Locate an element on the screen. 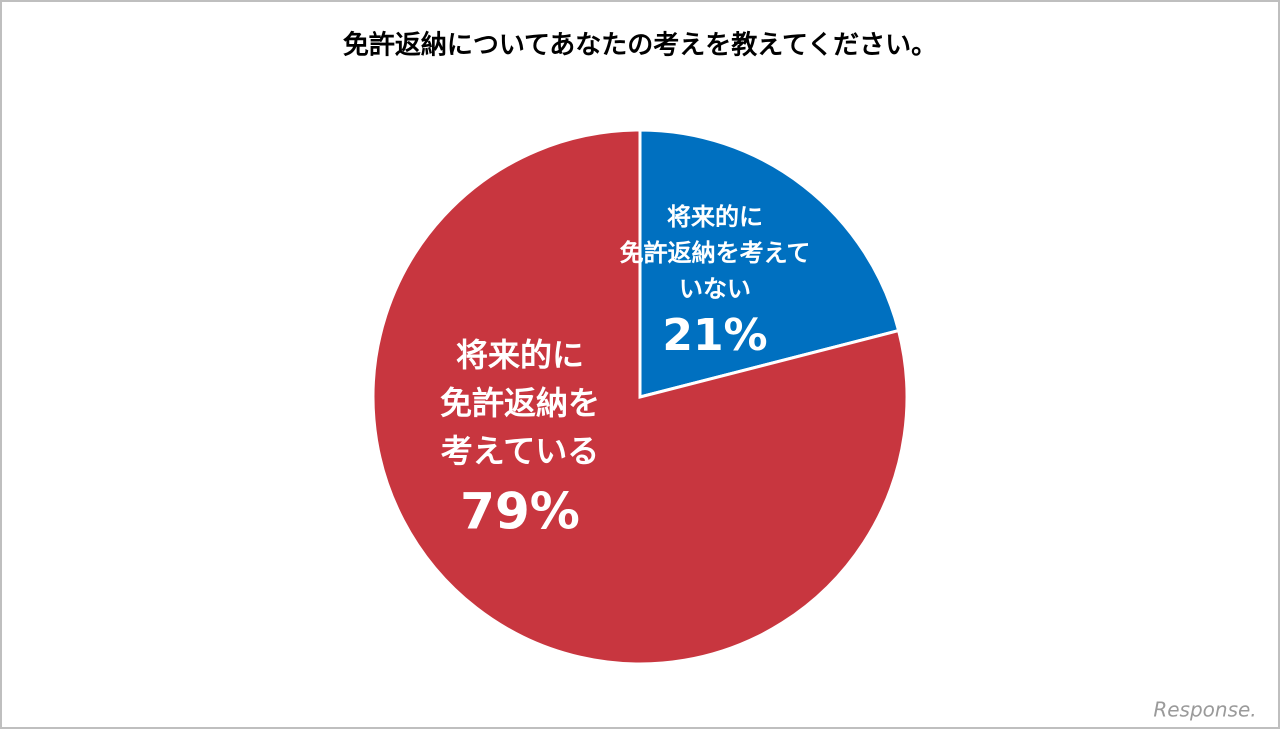  slice-label: 将来的に免許返納を考えている is located at coordinates (520, 403).